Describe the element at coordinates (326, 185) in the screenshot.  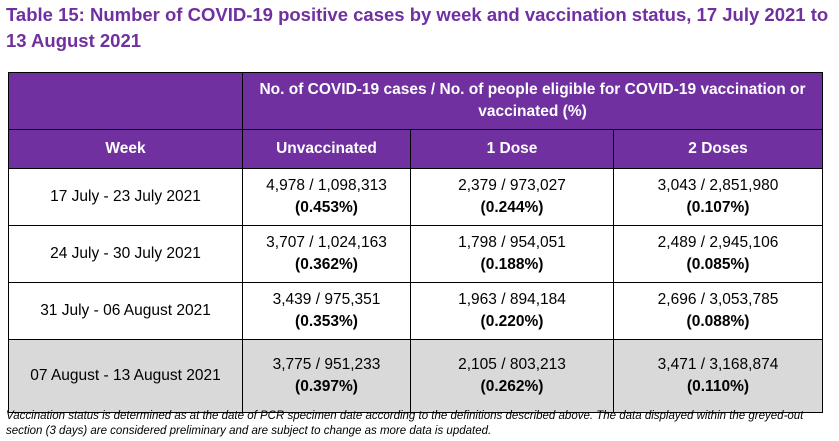
I see `case-count: 4,978 / 1,098,313` at that location.